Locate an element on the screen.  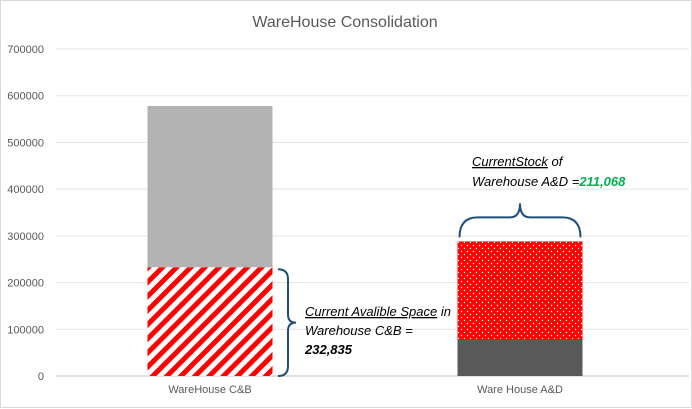
y-tick-label: 500000 is located at coordinates (25, 143).